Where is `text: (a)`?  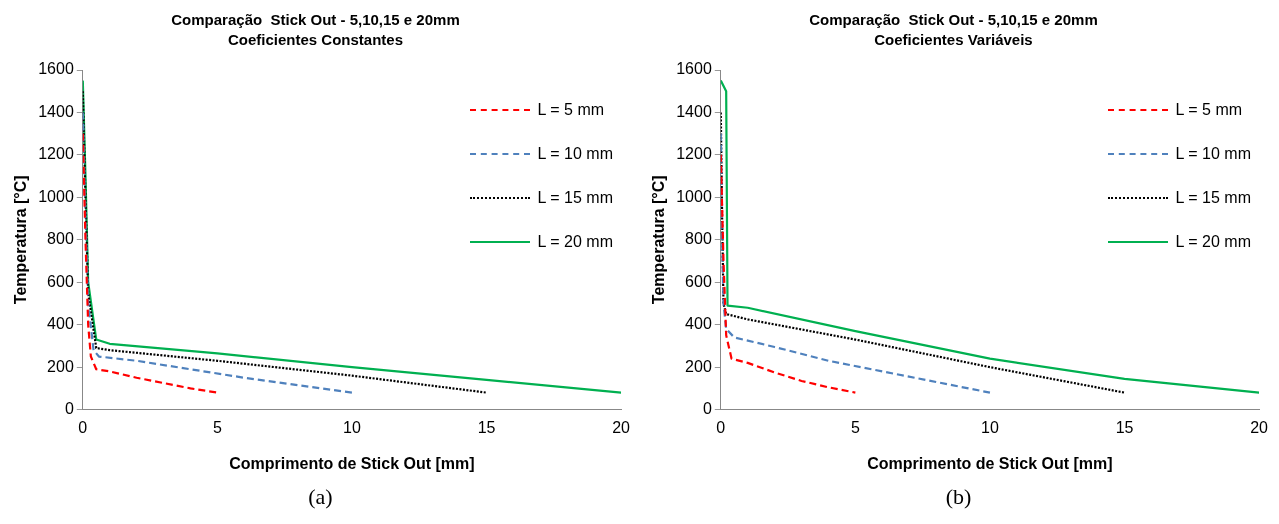 text: (a) is located at coordinates (320, 497).